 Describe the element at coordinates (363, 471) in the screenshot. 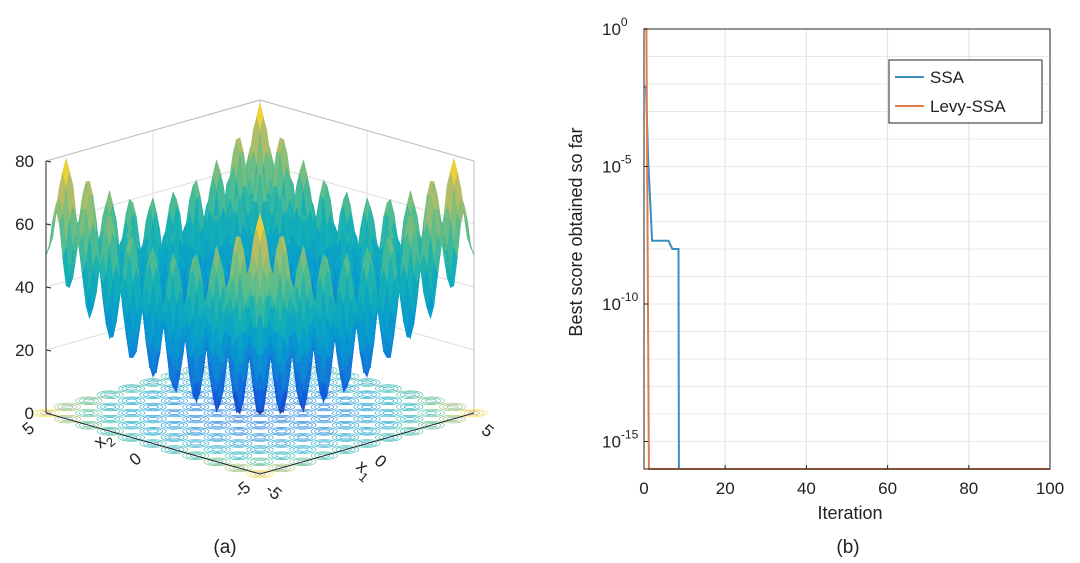

I see `x1-axis-label: x1` at that location.